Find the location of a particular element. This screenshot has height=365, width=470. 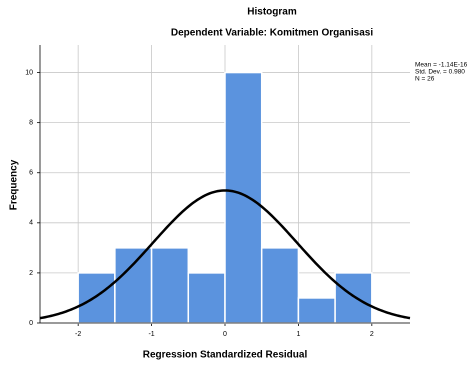

x-tick-label: -2 is located at coordinates (78, 334).